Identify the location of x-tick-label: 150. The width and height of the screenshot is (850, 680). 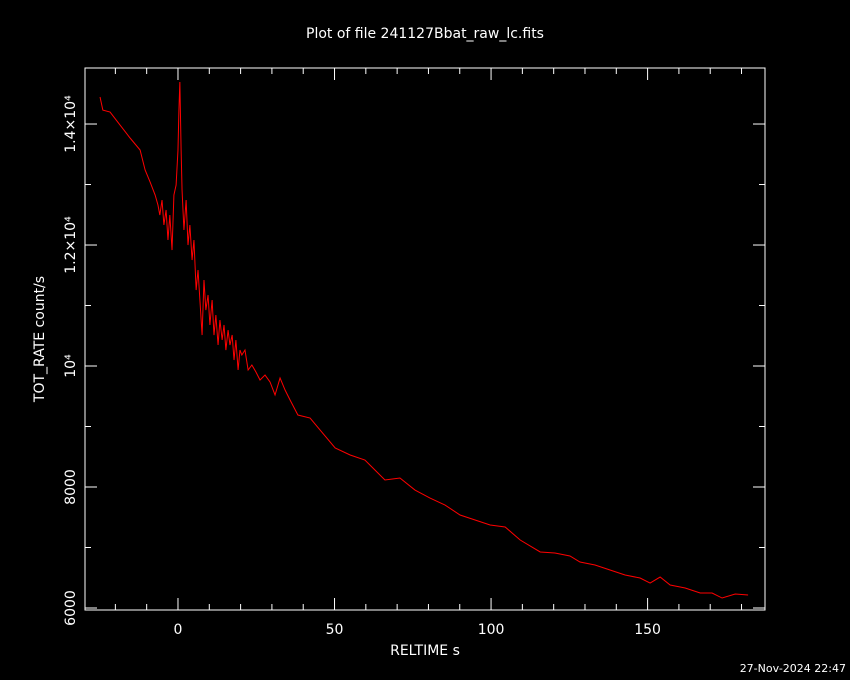
(647, 630).